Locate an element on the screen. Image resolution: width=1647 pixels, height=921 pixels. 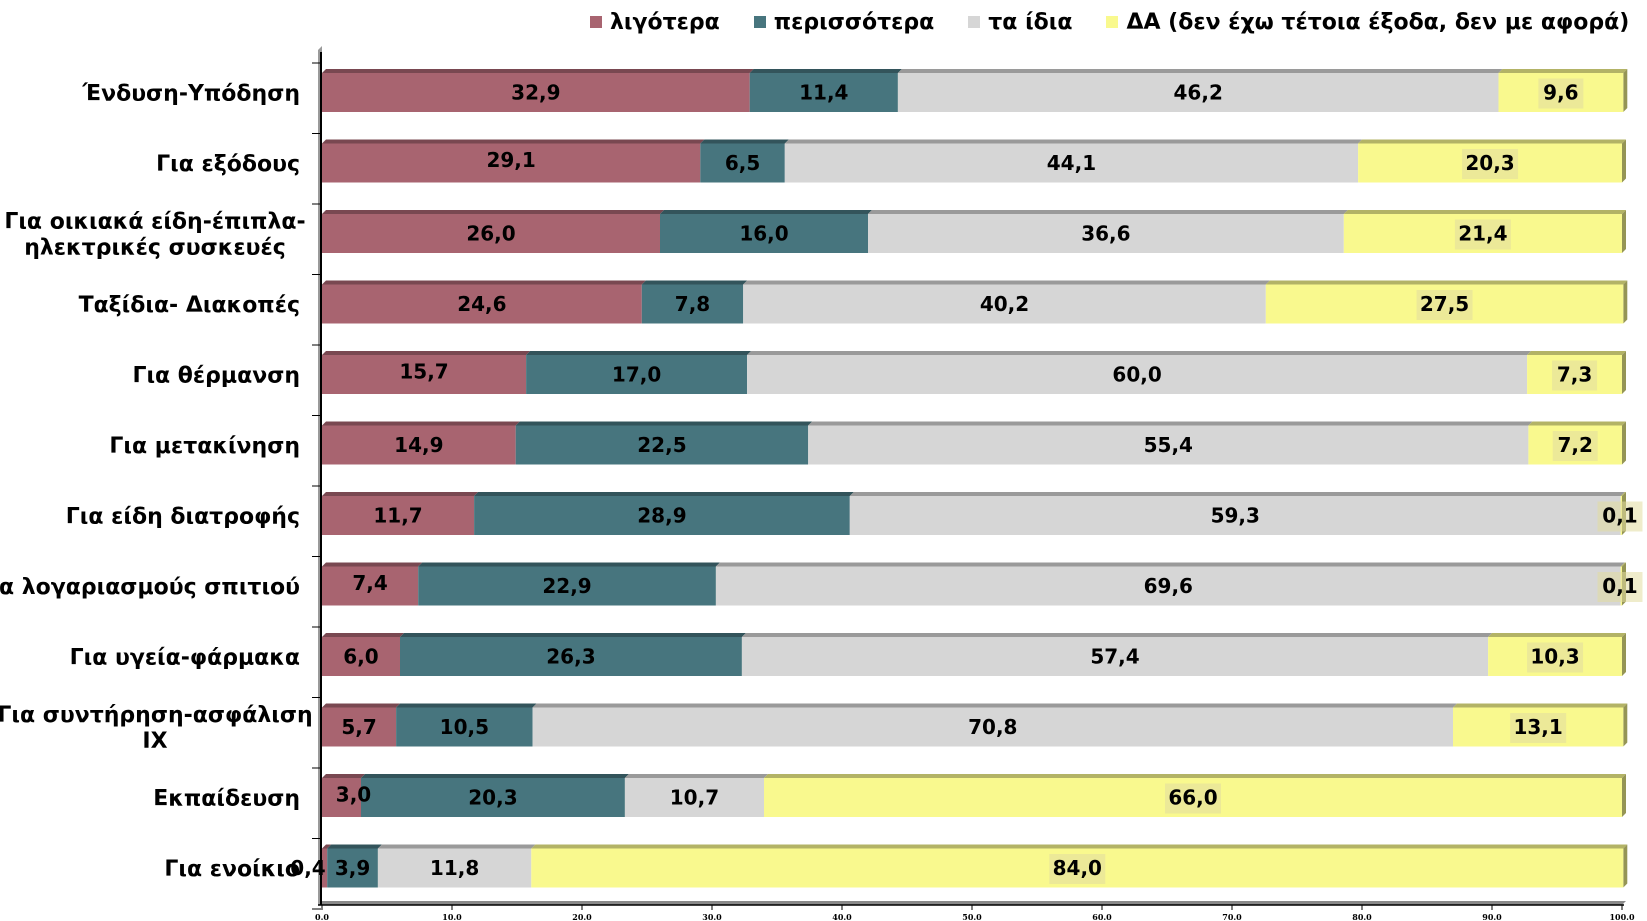
value-label: 6,5 is located at coordinates (742, 163).